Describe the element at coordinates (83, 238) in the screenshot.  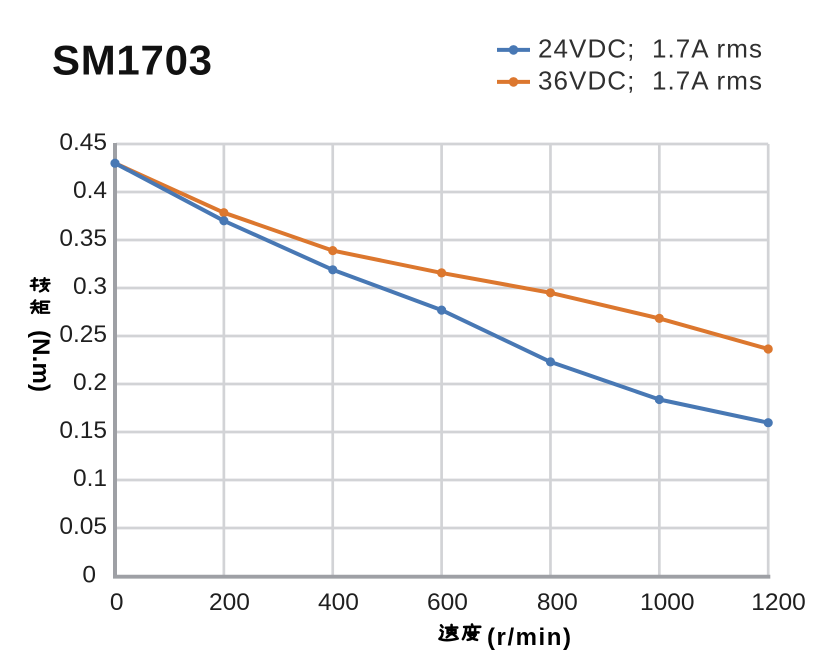
I see `svg-text: 0.35` at that location.